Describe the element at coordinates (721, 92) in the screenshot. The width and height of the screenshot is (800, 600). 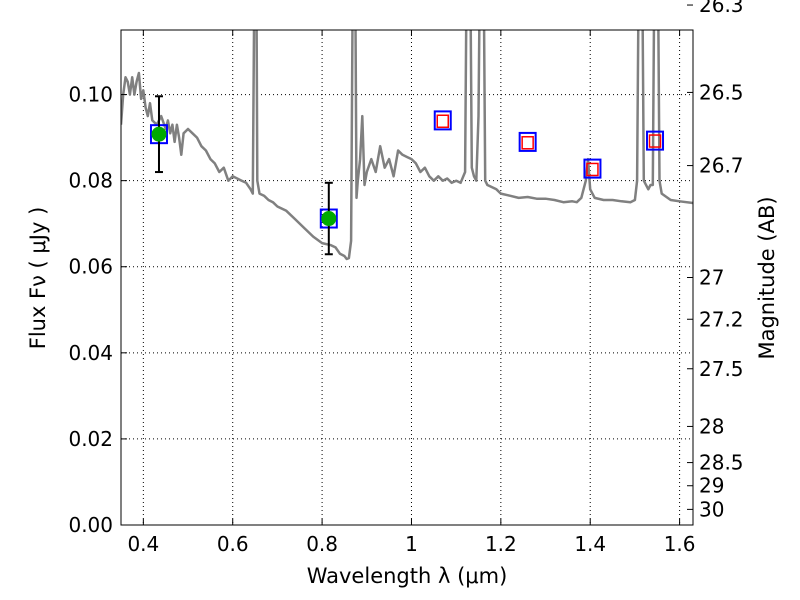
I see `y2-tick-label: 26.5` at that location.